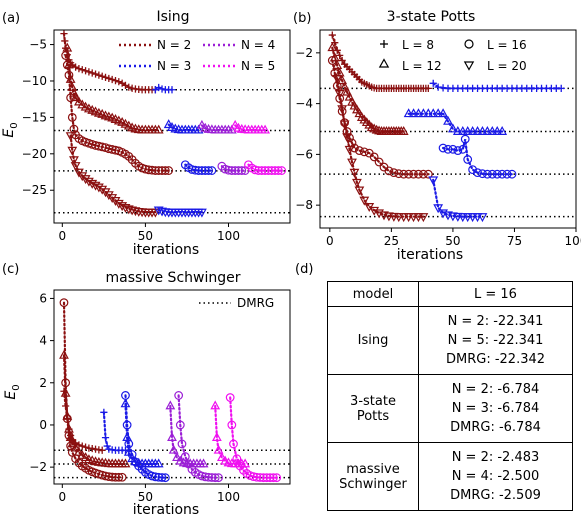  I want to click on table-header-row: model L = 16, so click(450, 294).